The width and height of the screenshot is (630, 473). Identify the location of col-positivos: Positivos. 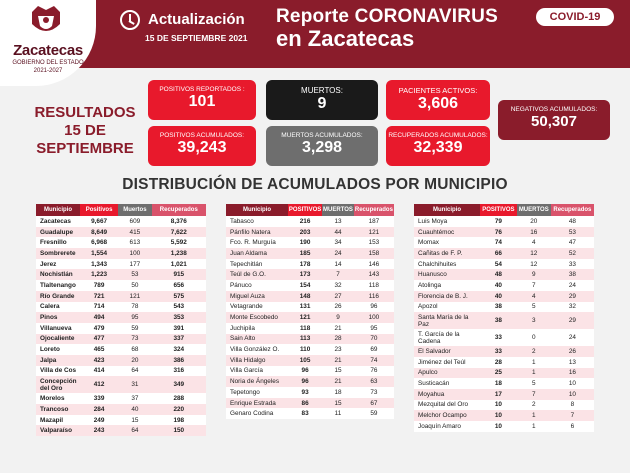
(99, 210).